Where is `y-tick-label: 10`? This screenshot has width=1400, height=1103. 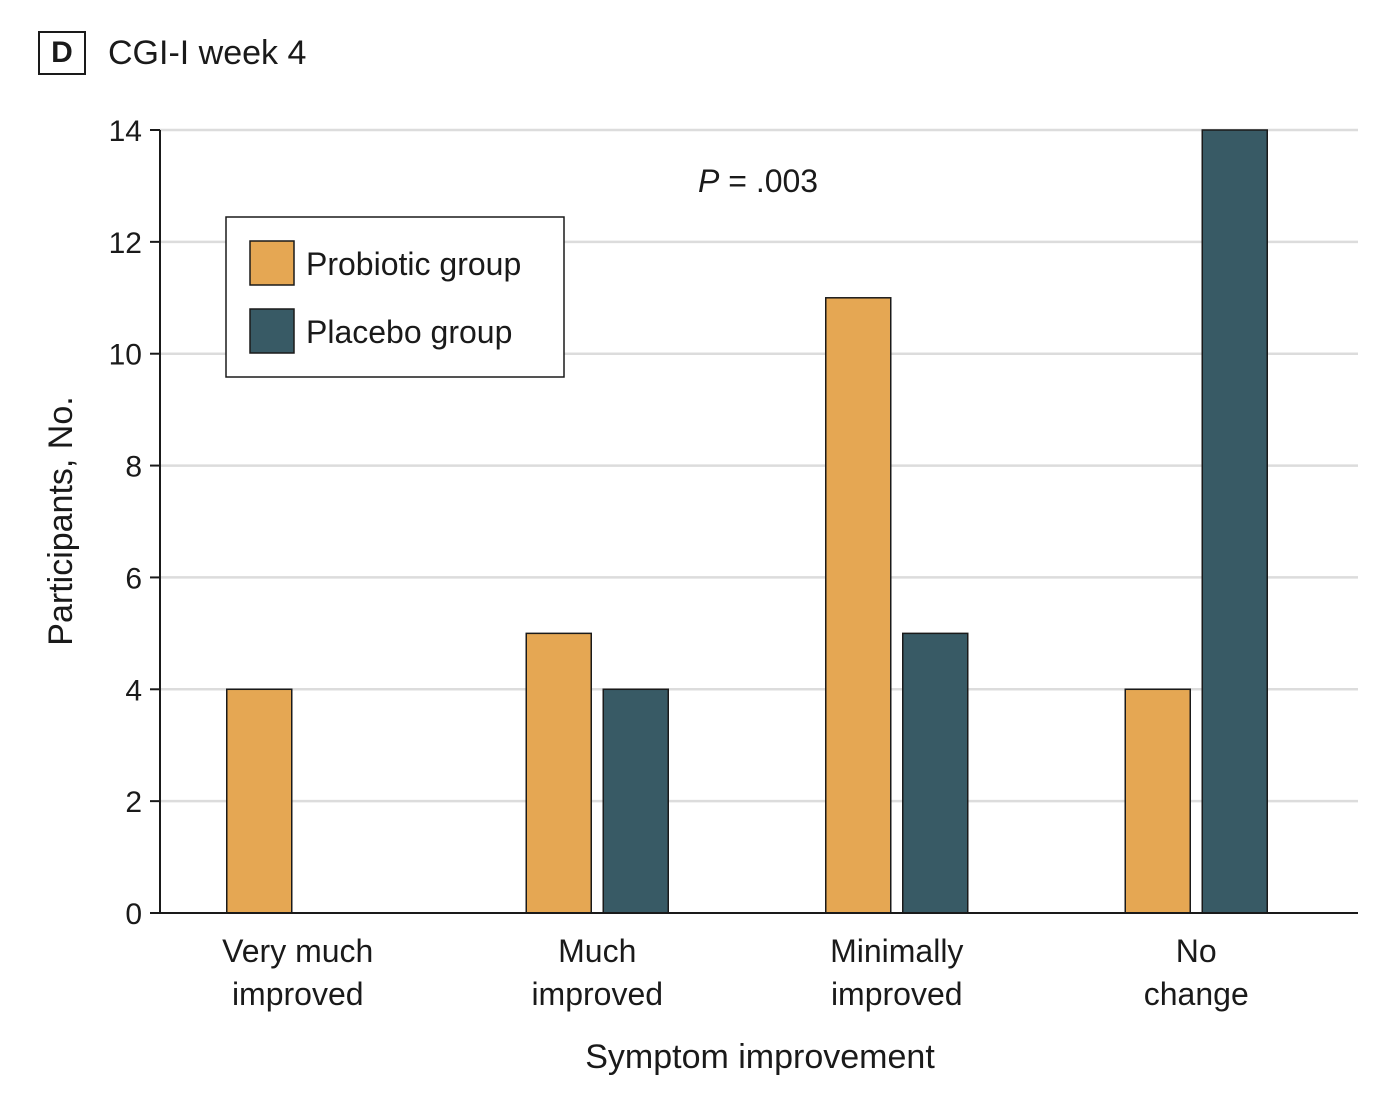
y-tick-label: 10 is located at coordinates (125, 355).